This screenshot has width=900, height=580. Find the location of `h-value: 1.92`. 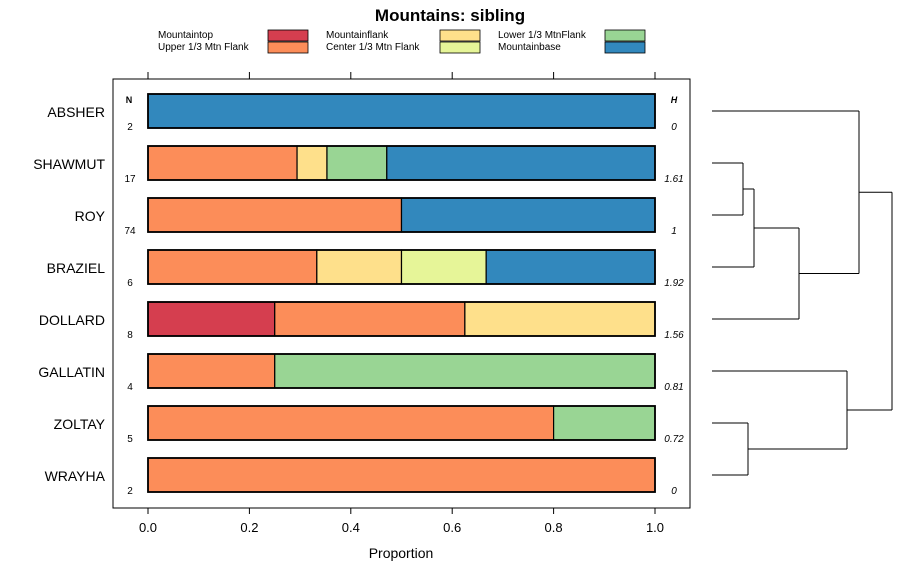

h-value: 1.92 is located at coordinates (674, 283).